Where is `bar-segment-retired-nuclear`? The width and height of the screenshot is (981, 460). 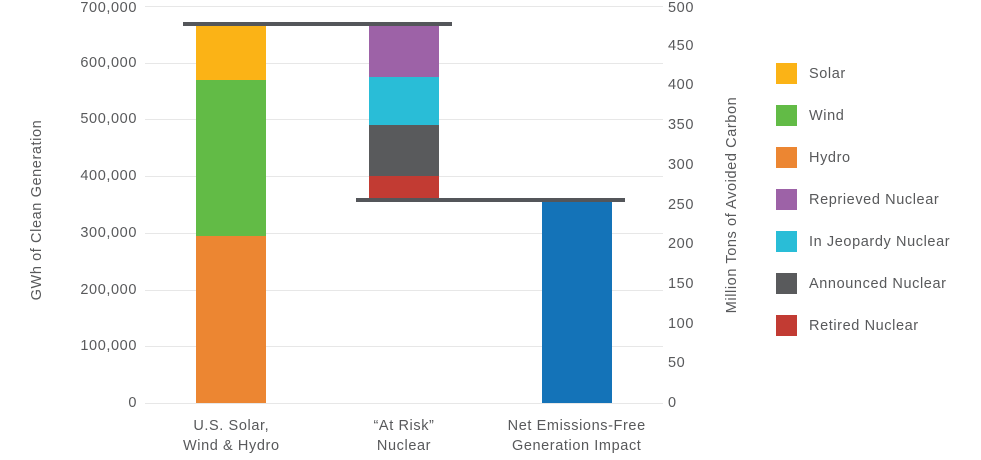
bar-segment-retired-nuclear is located at coordinates (404, 189).